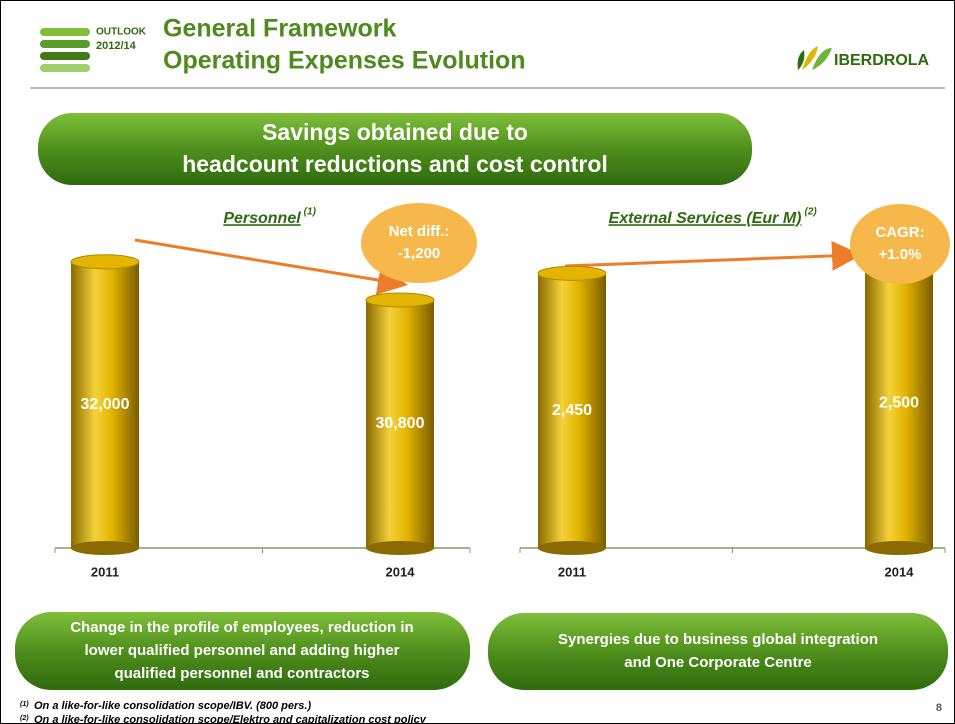 Image resolution: width=955 pixels, height=724 pixels. What do you see at coordinates (718, 662) in the screenshot?
I see `note-text: and One Corporate Centre` at bounding box center [718, 662].